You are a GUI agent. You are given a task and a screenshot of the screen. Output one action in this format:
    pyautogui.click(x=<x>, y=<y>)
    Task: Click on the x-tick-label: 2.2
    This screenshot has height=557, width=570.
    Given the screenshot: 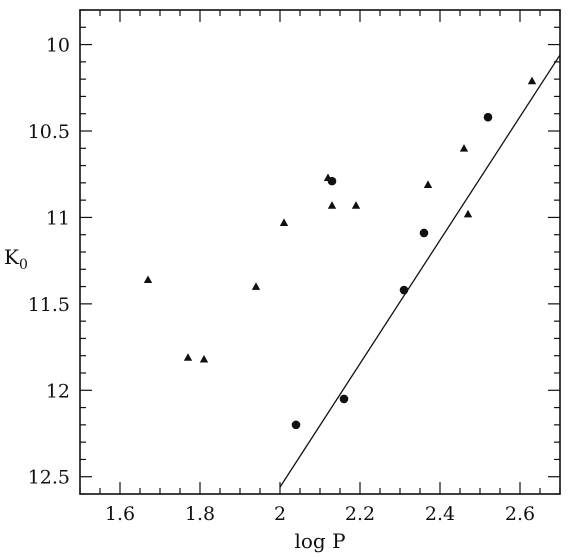 What is the action you would take?
    pyautogui.click(x=360, y=514)
    